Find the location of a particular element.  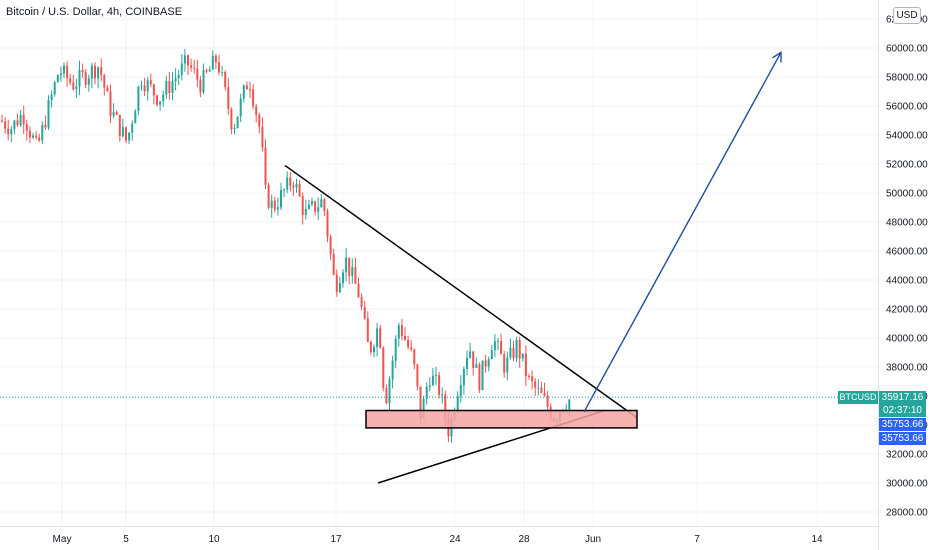

x-tick-label: May is located at coordinates (62, 539).